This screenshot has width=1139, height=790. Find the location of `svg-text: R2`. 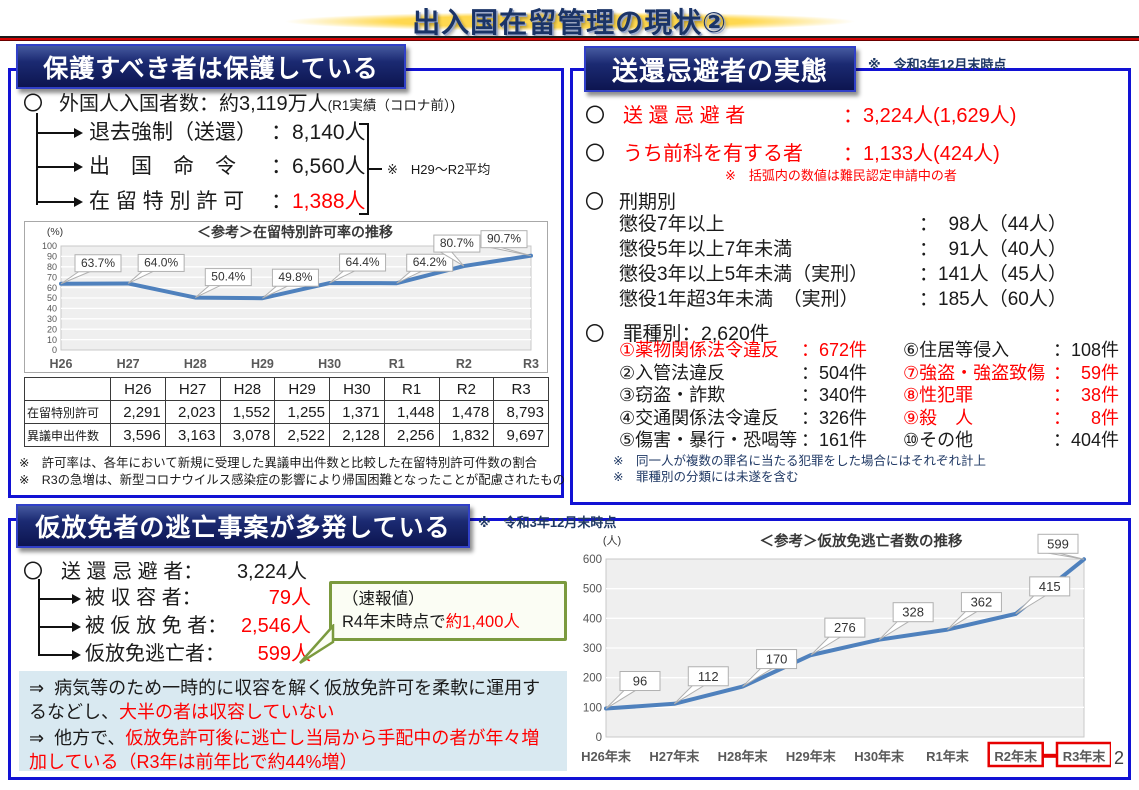

svg-text: R2 is located at coordinates (464, 364).